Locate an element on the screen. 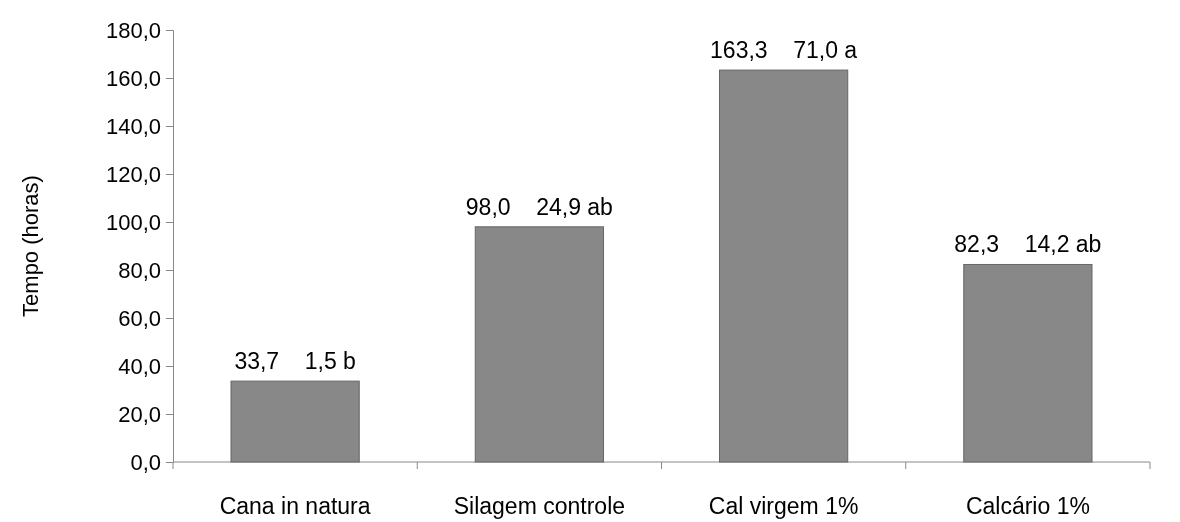  y-axis-title: Tempo (horas) is located at coordinates (30, 246).